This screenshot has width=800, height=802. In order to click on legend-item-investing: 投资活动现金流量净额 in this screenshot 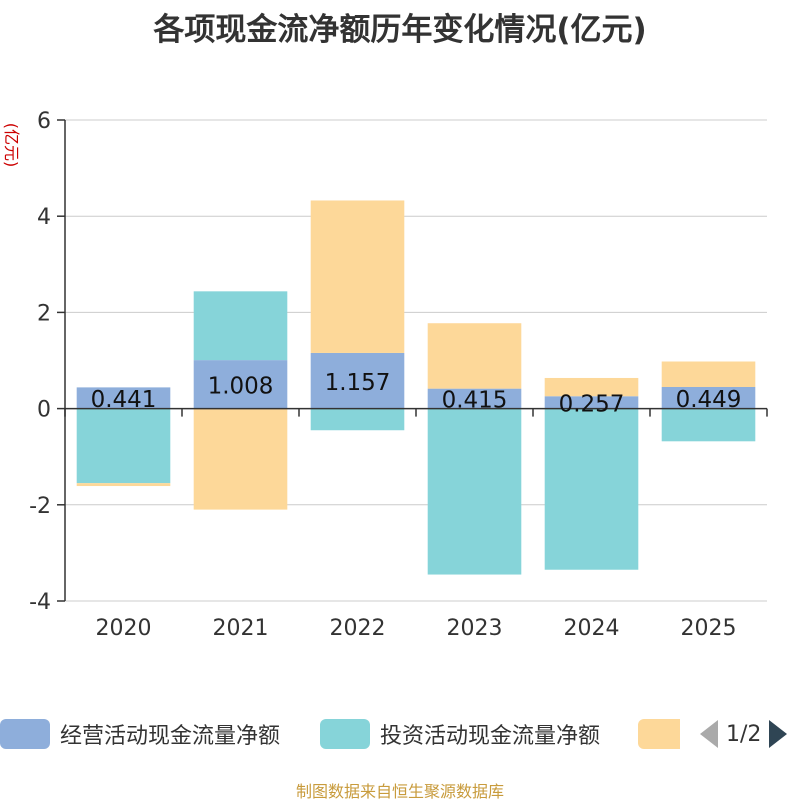, I will do `click(460, 734)`.